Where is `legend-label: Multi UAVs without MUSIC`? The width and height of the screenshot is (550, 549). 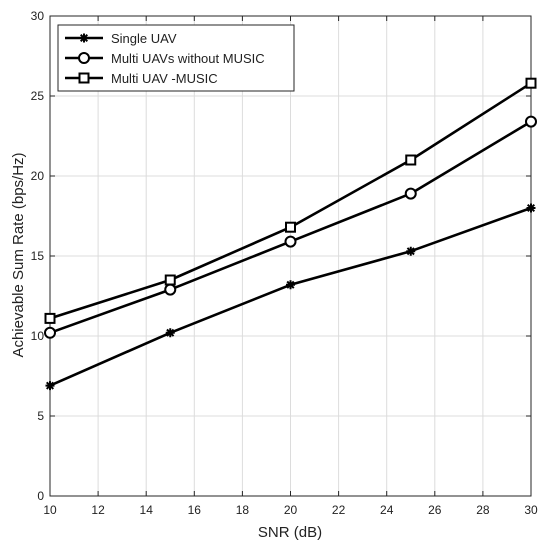
legend-label: Multi UAVs without MUSIC is located at coordinates (188, 58).